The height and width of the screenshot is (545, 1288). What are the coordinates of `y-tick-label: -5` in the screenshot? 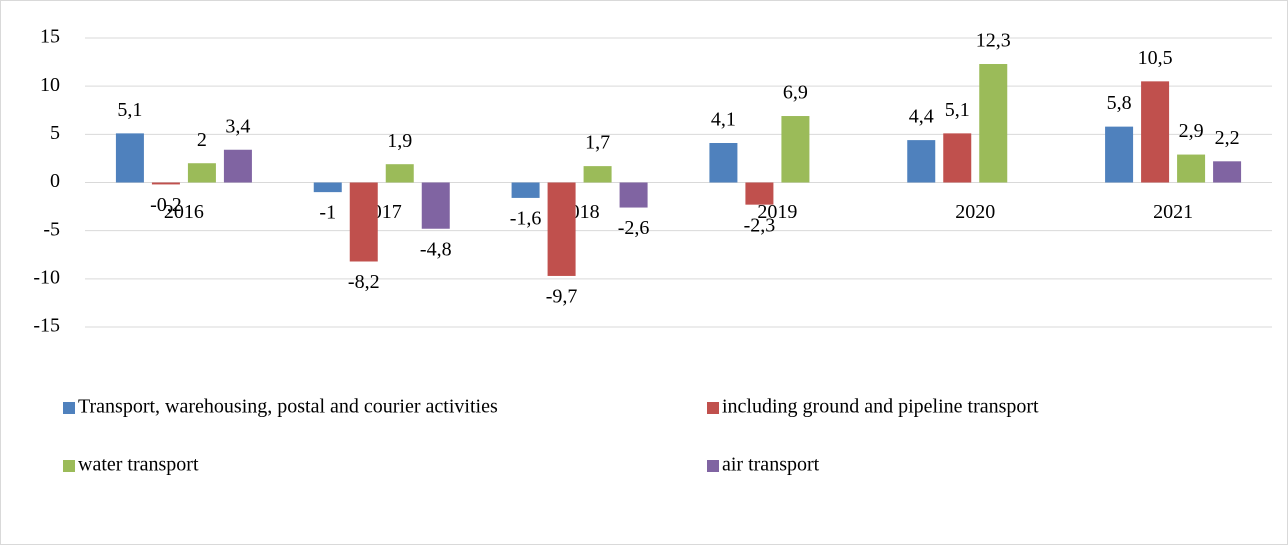 It's located at (51, 229).